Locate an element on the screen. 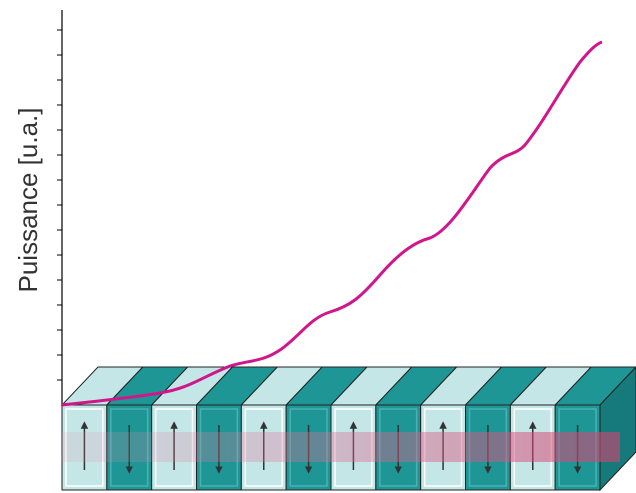 This screenshot has height=493, width=636. beam is located at coordinates (341, 447).